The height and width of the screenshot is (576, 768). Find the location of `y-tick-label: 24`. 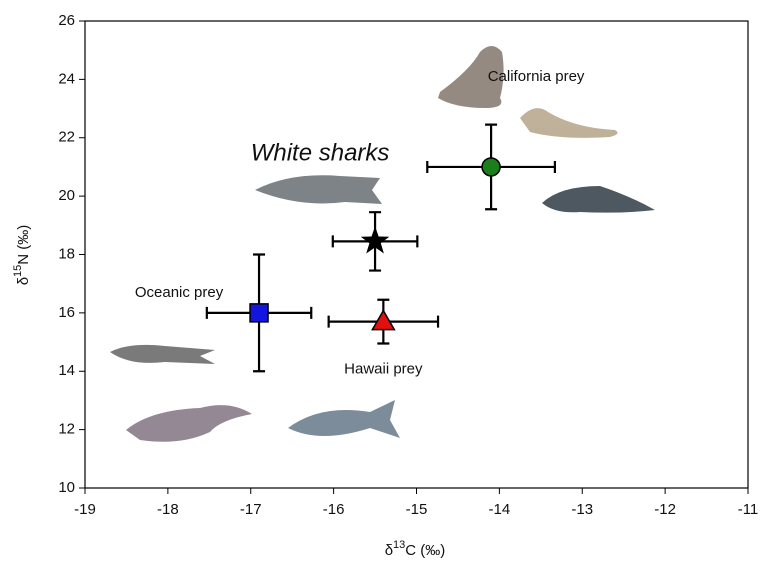

y-tick-label: 24 is located at coordinates (66, 78).